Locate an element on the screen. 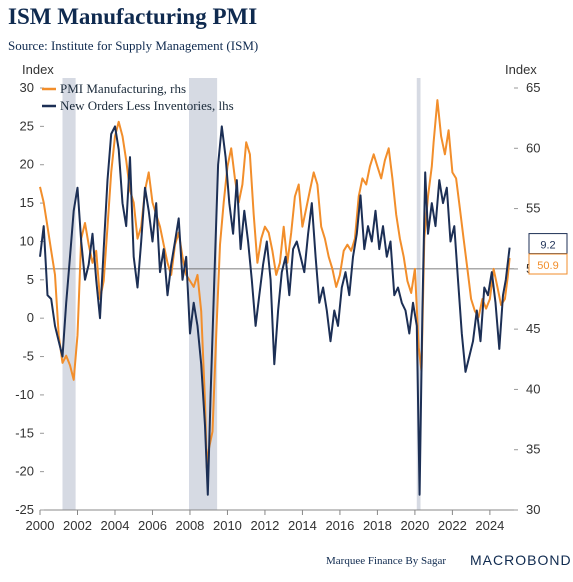 This screenshot has height=582, width=573. left-axis-title: Index is located at coordinates (38, 69).